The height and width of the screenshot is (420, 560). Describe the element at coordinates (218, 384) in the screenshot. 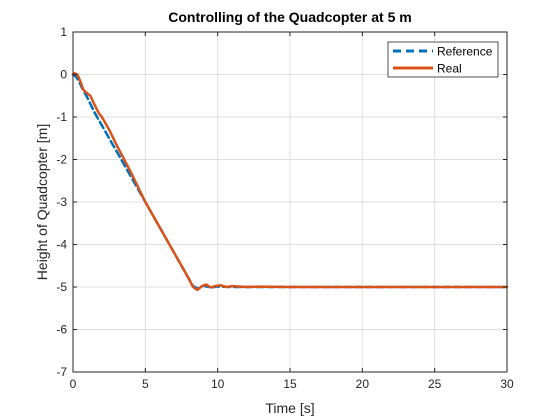

I see `x-tick-label: 10` at that location.